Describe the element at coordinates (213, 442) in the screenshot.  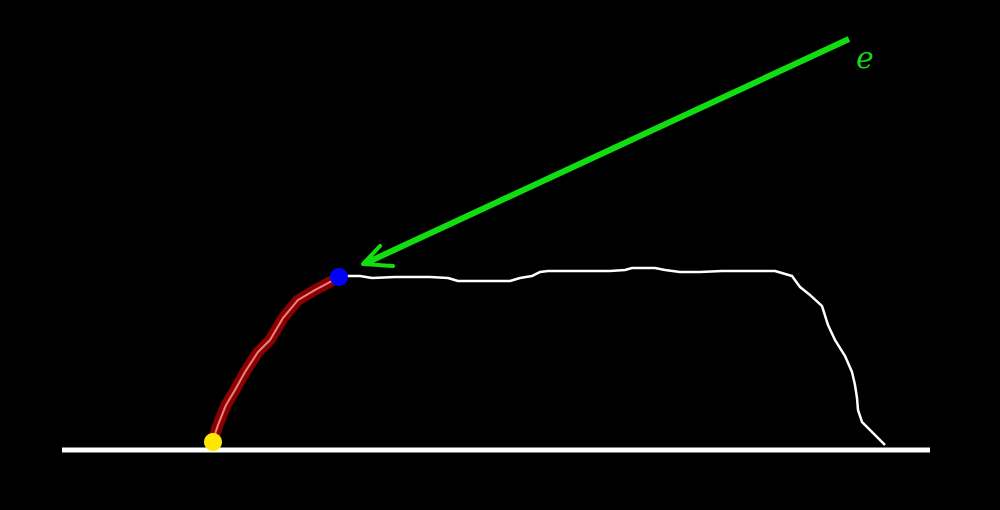
I see `start-point` at that location.